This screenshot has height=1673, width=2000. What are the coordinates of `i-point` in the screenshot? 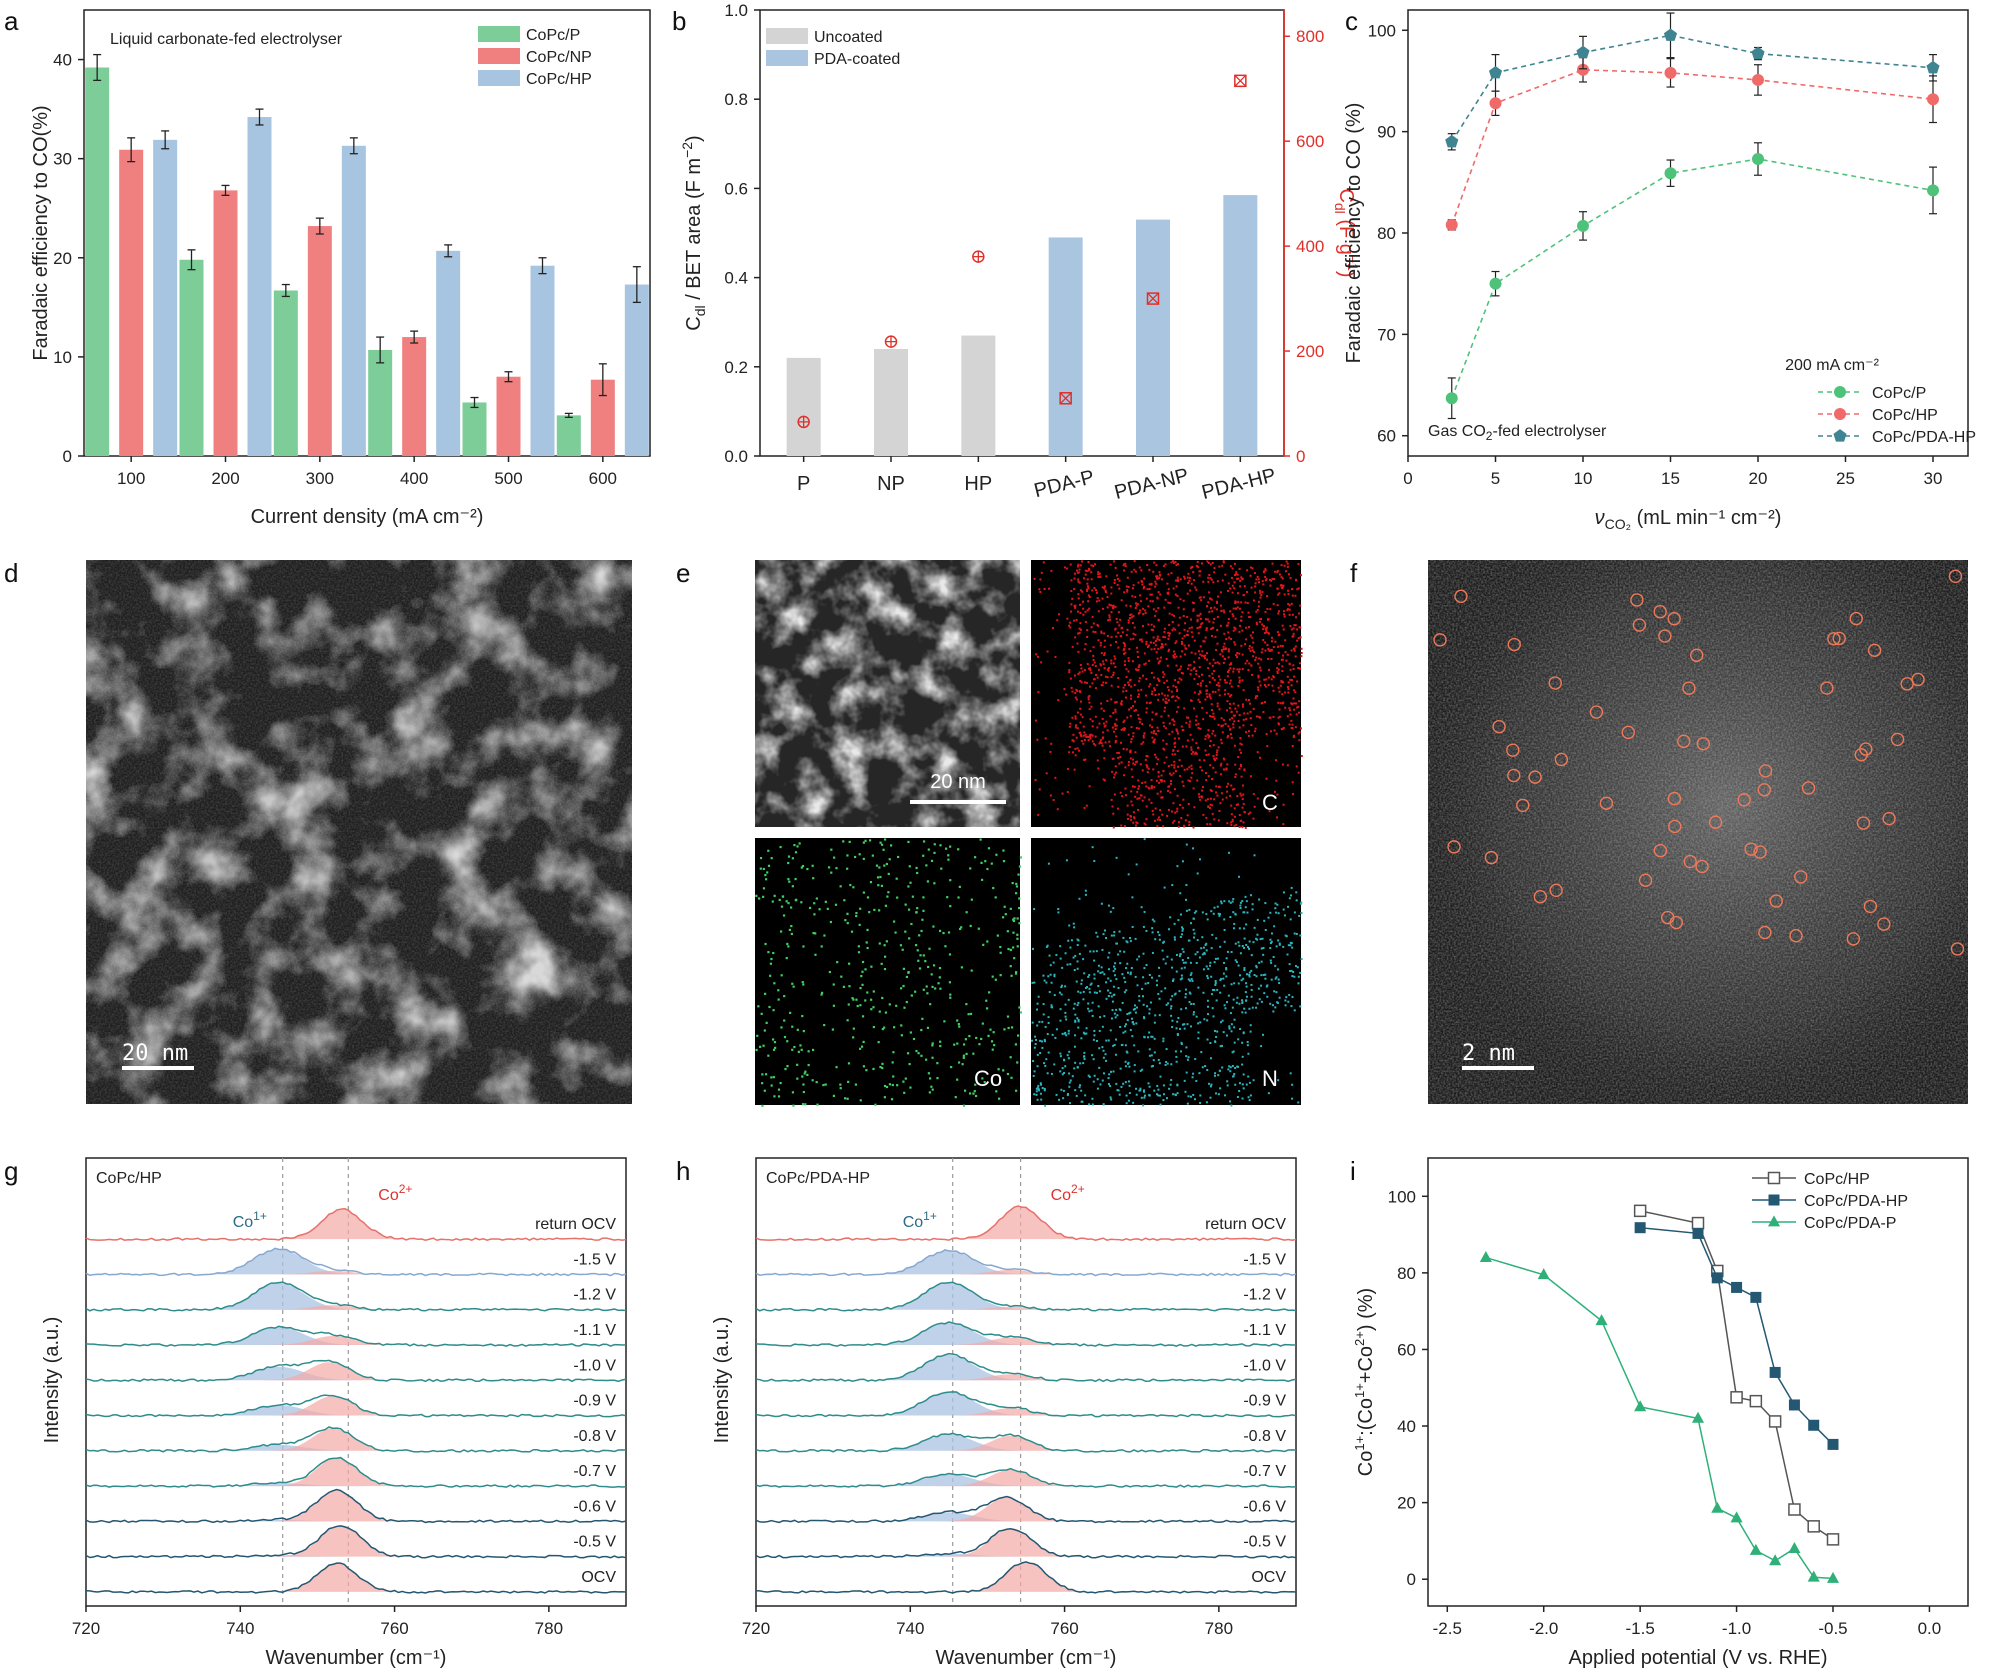 It's located at (1698, 1233).